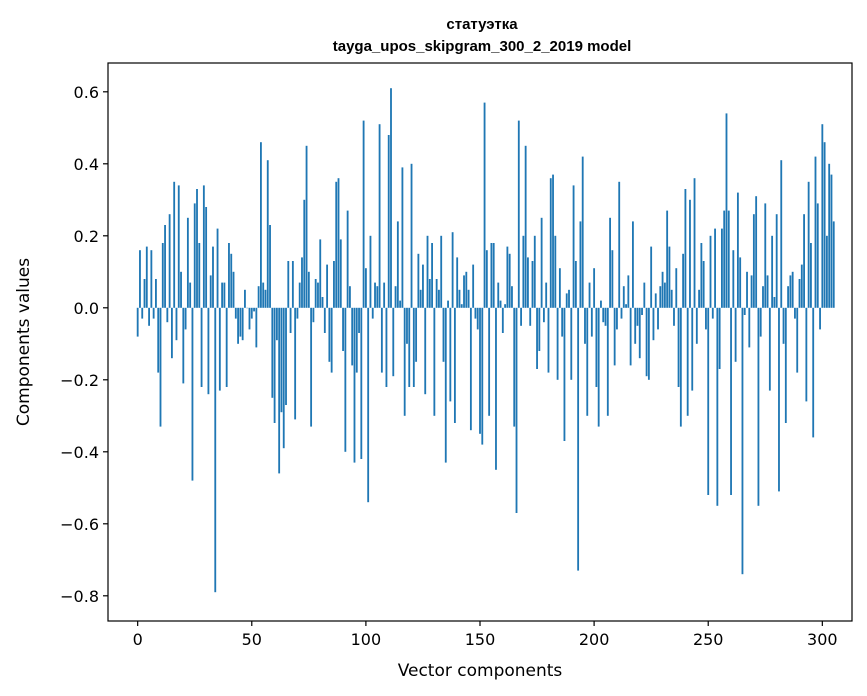 The width and height of the screenshot is (867, 696). What do you see at coordinates (482, 24) in the screenshot?
I see `chart-title: статуэтка` at bounding box center [482, 24].